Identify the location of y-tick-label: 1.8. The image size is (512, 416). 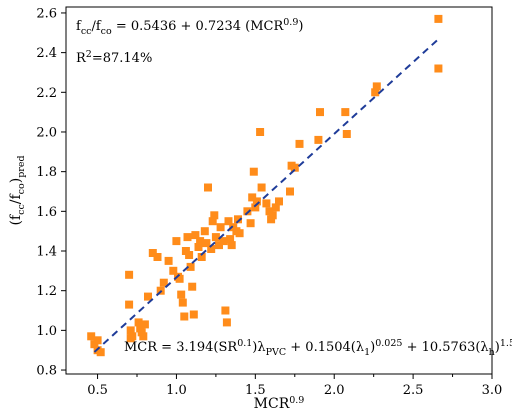
(46, 172).